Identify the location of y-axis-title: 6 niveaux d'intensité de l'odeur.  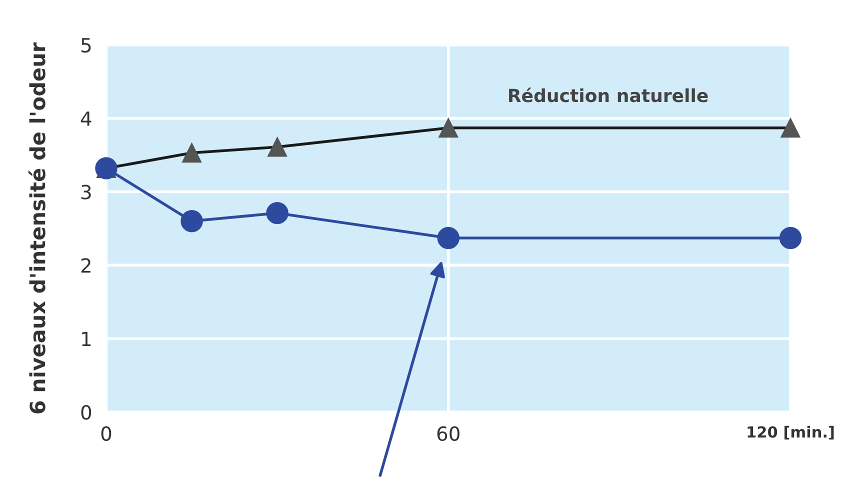
(37, 228).